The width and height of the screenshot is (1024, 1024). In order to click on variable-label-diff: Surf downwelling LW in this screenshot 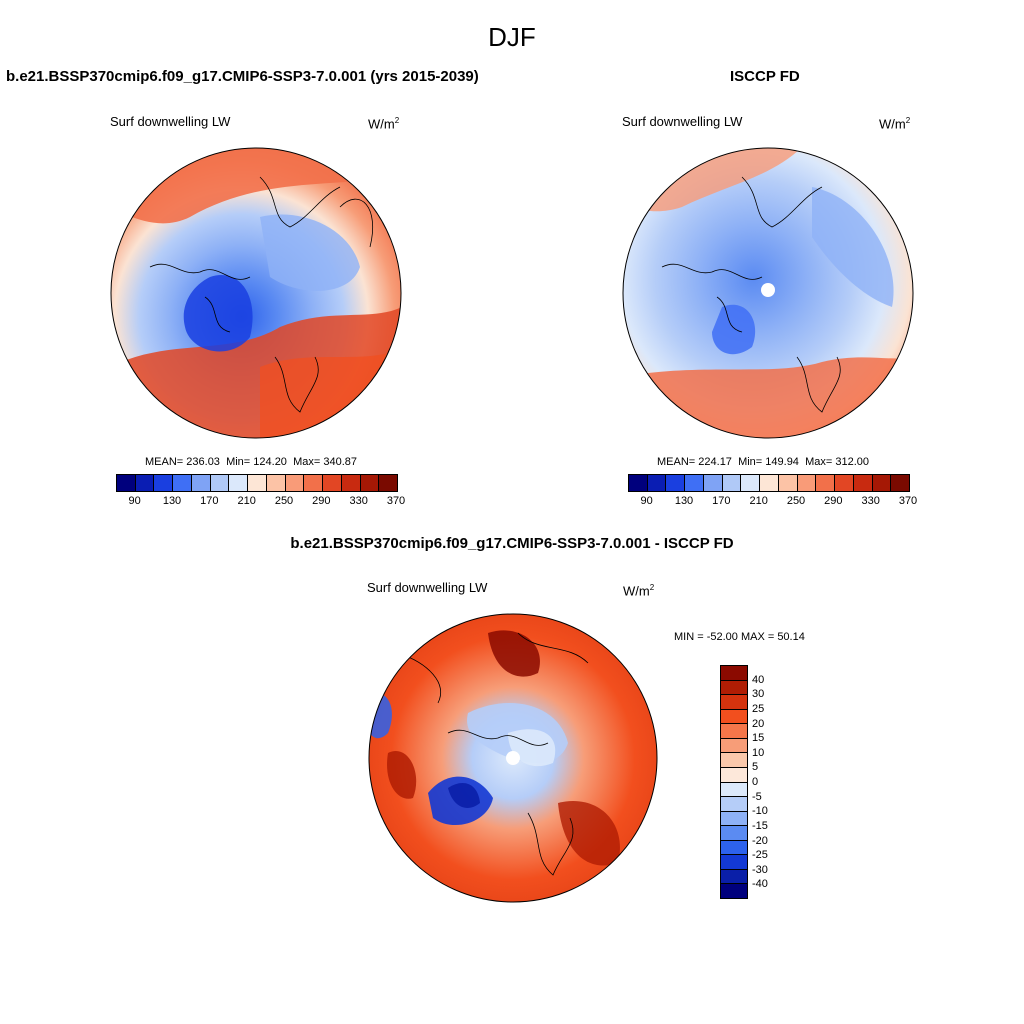, I will do `click(427, 587)`.